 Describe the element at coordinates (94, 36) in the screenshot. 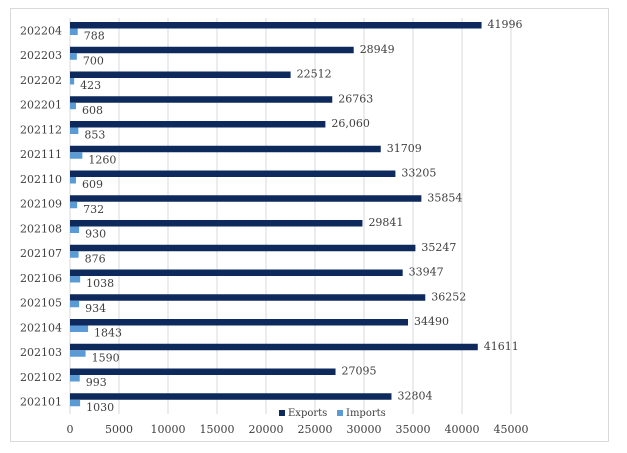

I see `imports-data-label: 788` at that location.